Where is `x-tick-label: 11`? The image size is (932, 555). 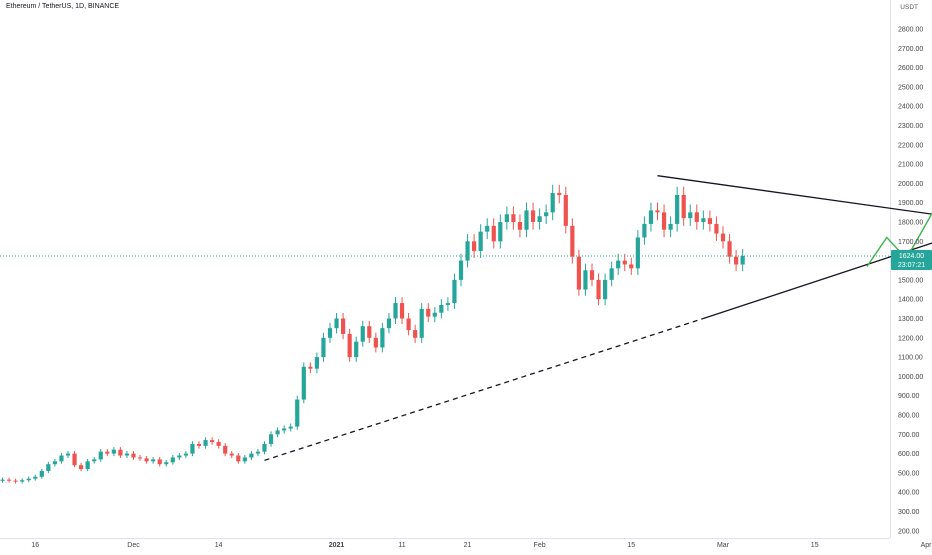
x-tick-label: 11 is located at coordinates (401, 545).